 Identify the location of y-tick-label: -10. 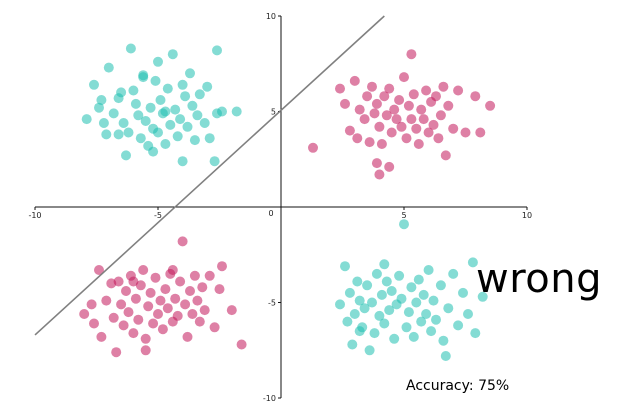
(269, 398).